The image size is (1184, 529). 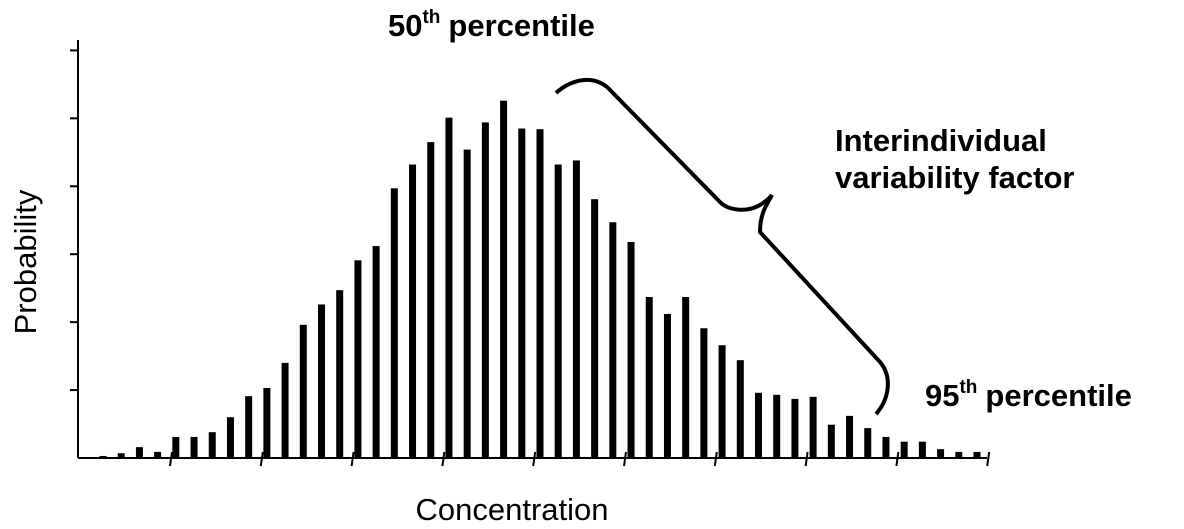 I want to click on median-annotation: 50th percentile, so click(x=491, y=25).